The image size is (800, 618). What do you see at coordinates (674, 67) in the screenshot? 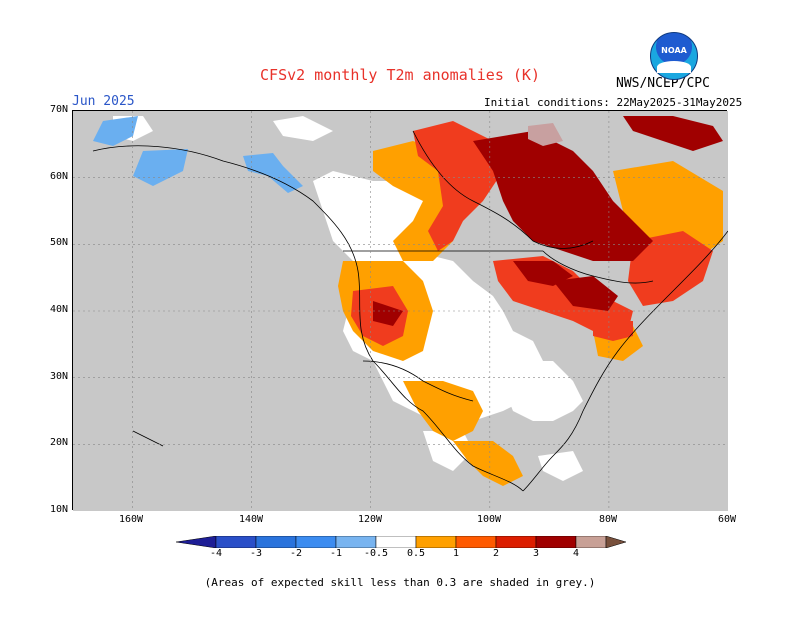
I see `logo-bird-shape` at bounding box center [674, 67].